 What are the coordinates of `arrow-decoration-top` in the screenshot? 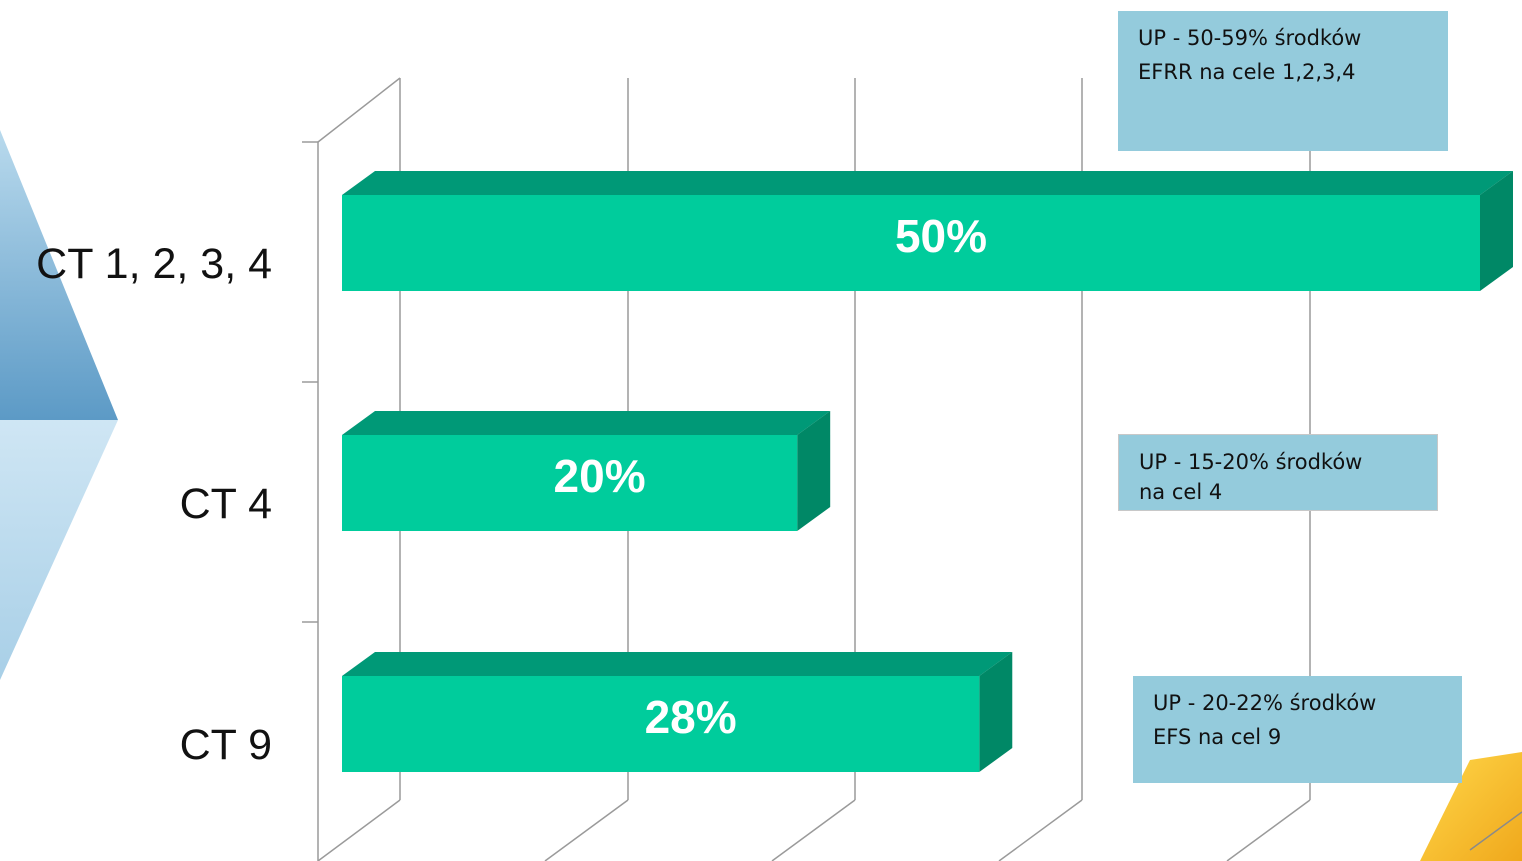 It's located at (59, 275).